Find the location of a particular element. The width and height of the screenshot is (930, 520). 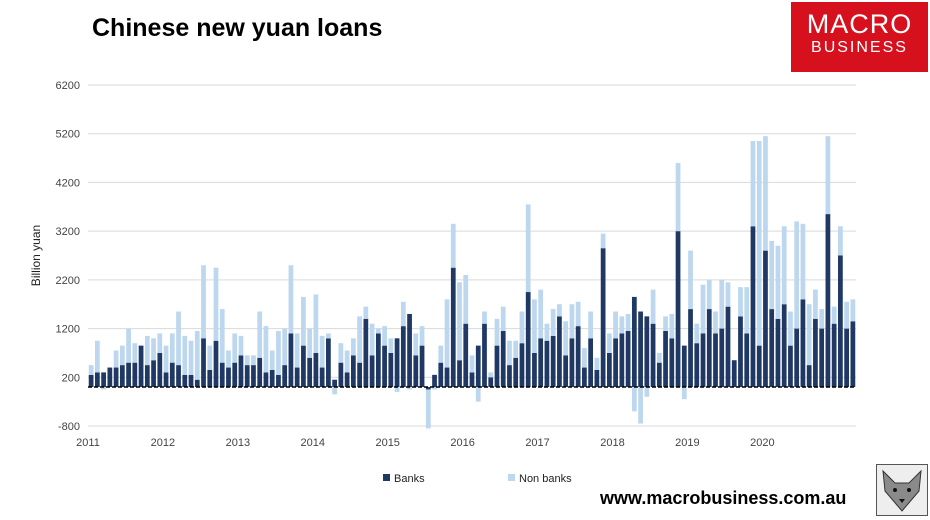

x-tick-label: 2014 is located at coordinates (313, 443).